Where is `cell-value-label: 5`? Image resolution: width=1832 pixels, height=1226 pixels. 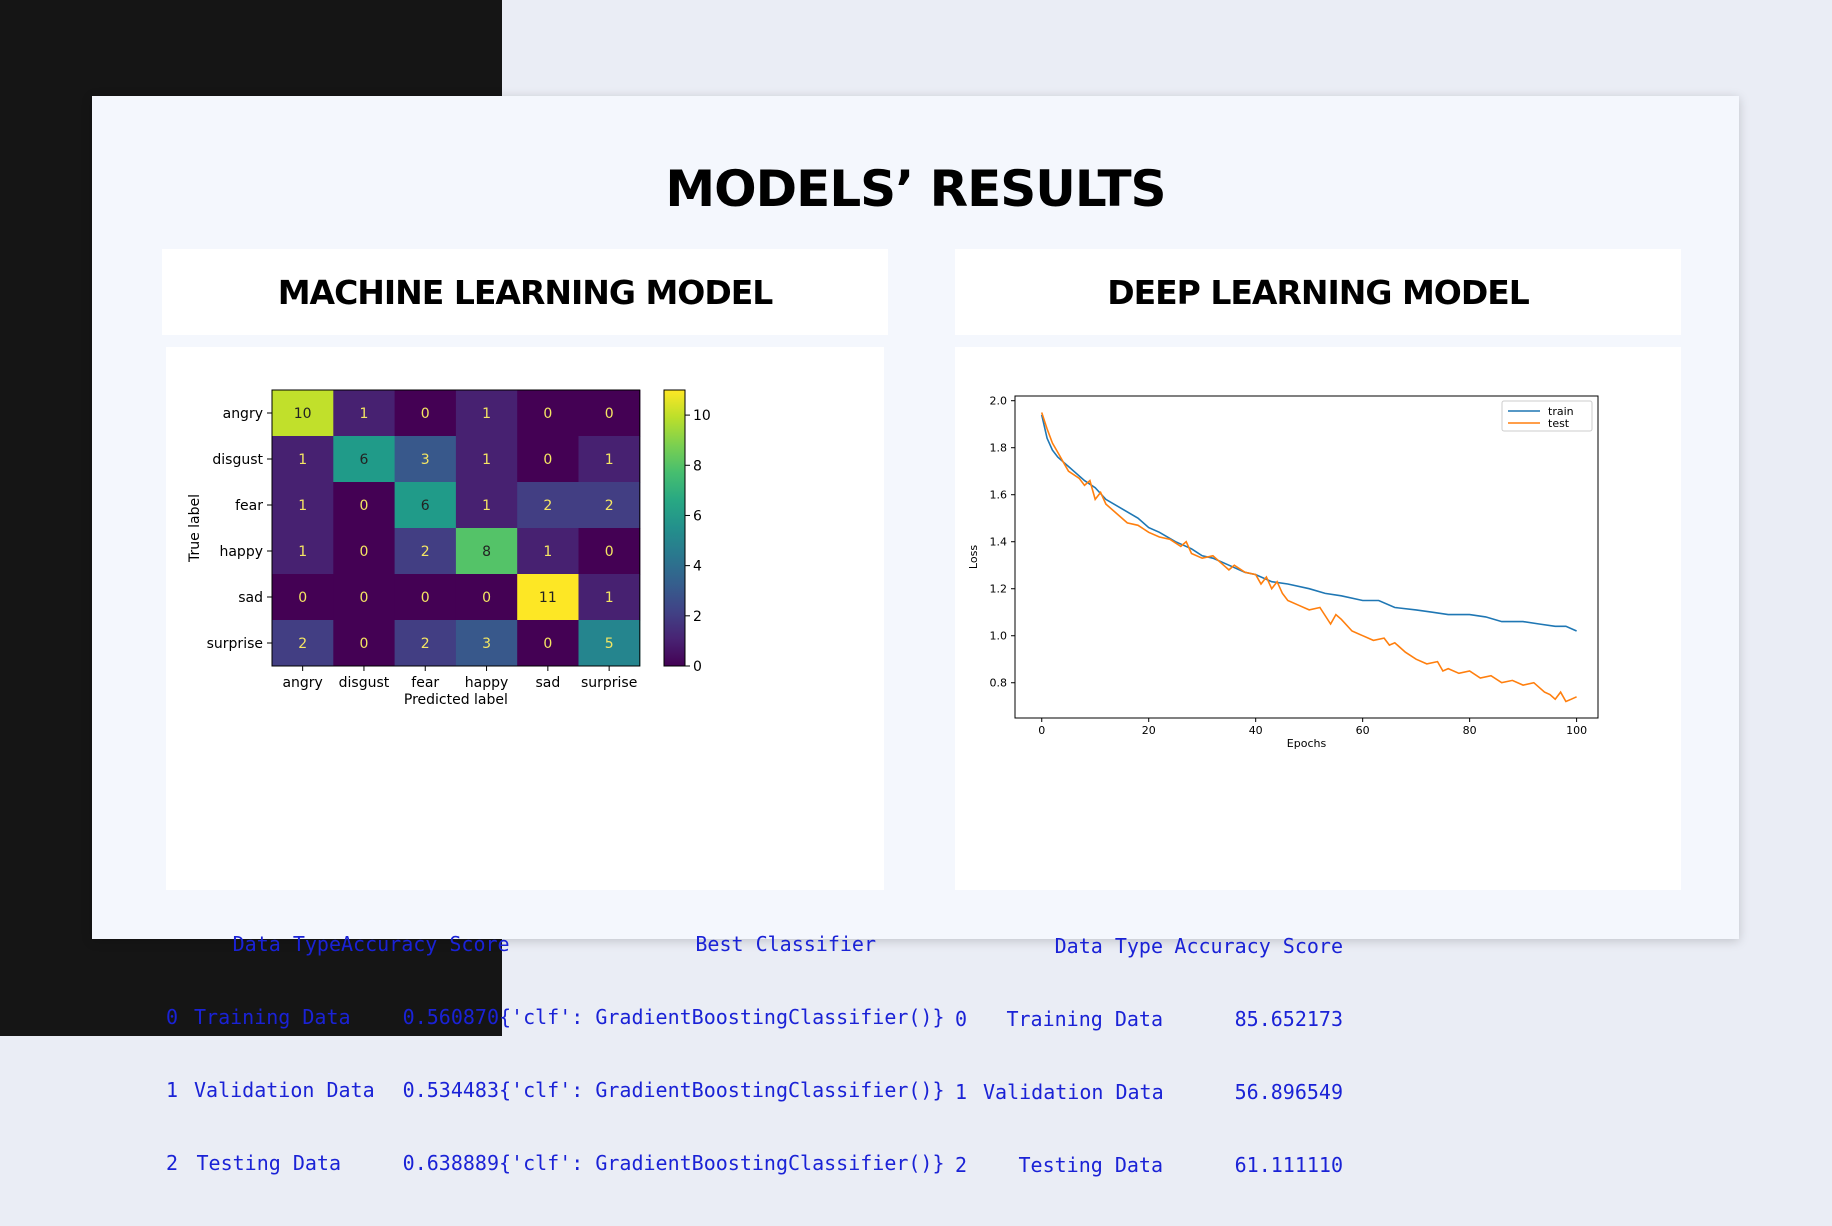
cell-value-label: 5 is located at coordinates (609, 644).